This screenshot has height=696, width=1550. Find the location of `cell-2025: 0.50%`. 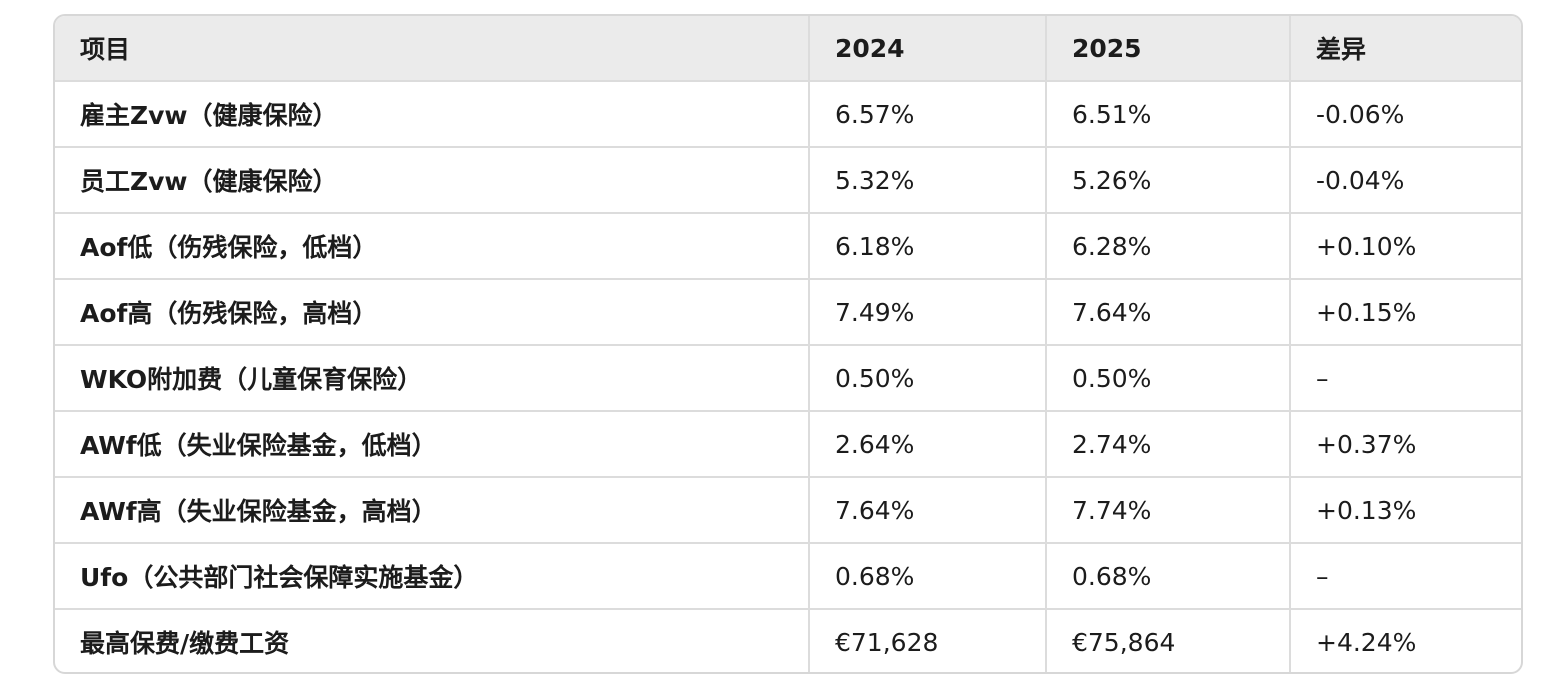

cell-2025: 0.50% is located at coordinates (1168, 378).